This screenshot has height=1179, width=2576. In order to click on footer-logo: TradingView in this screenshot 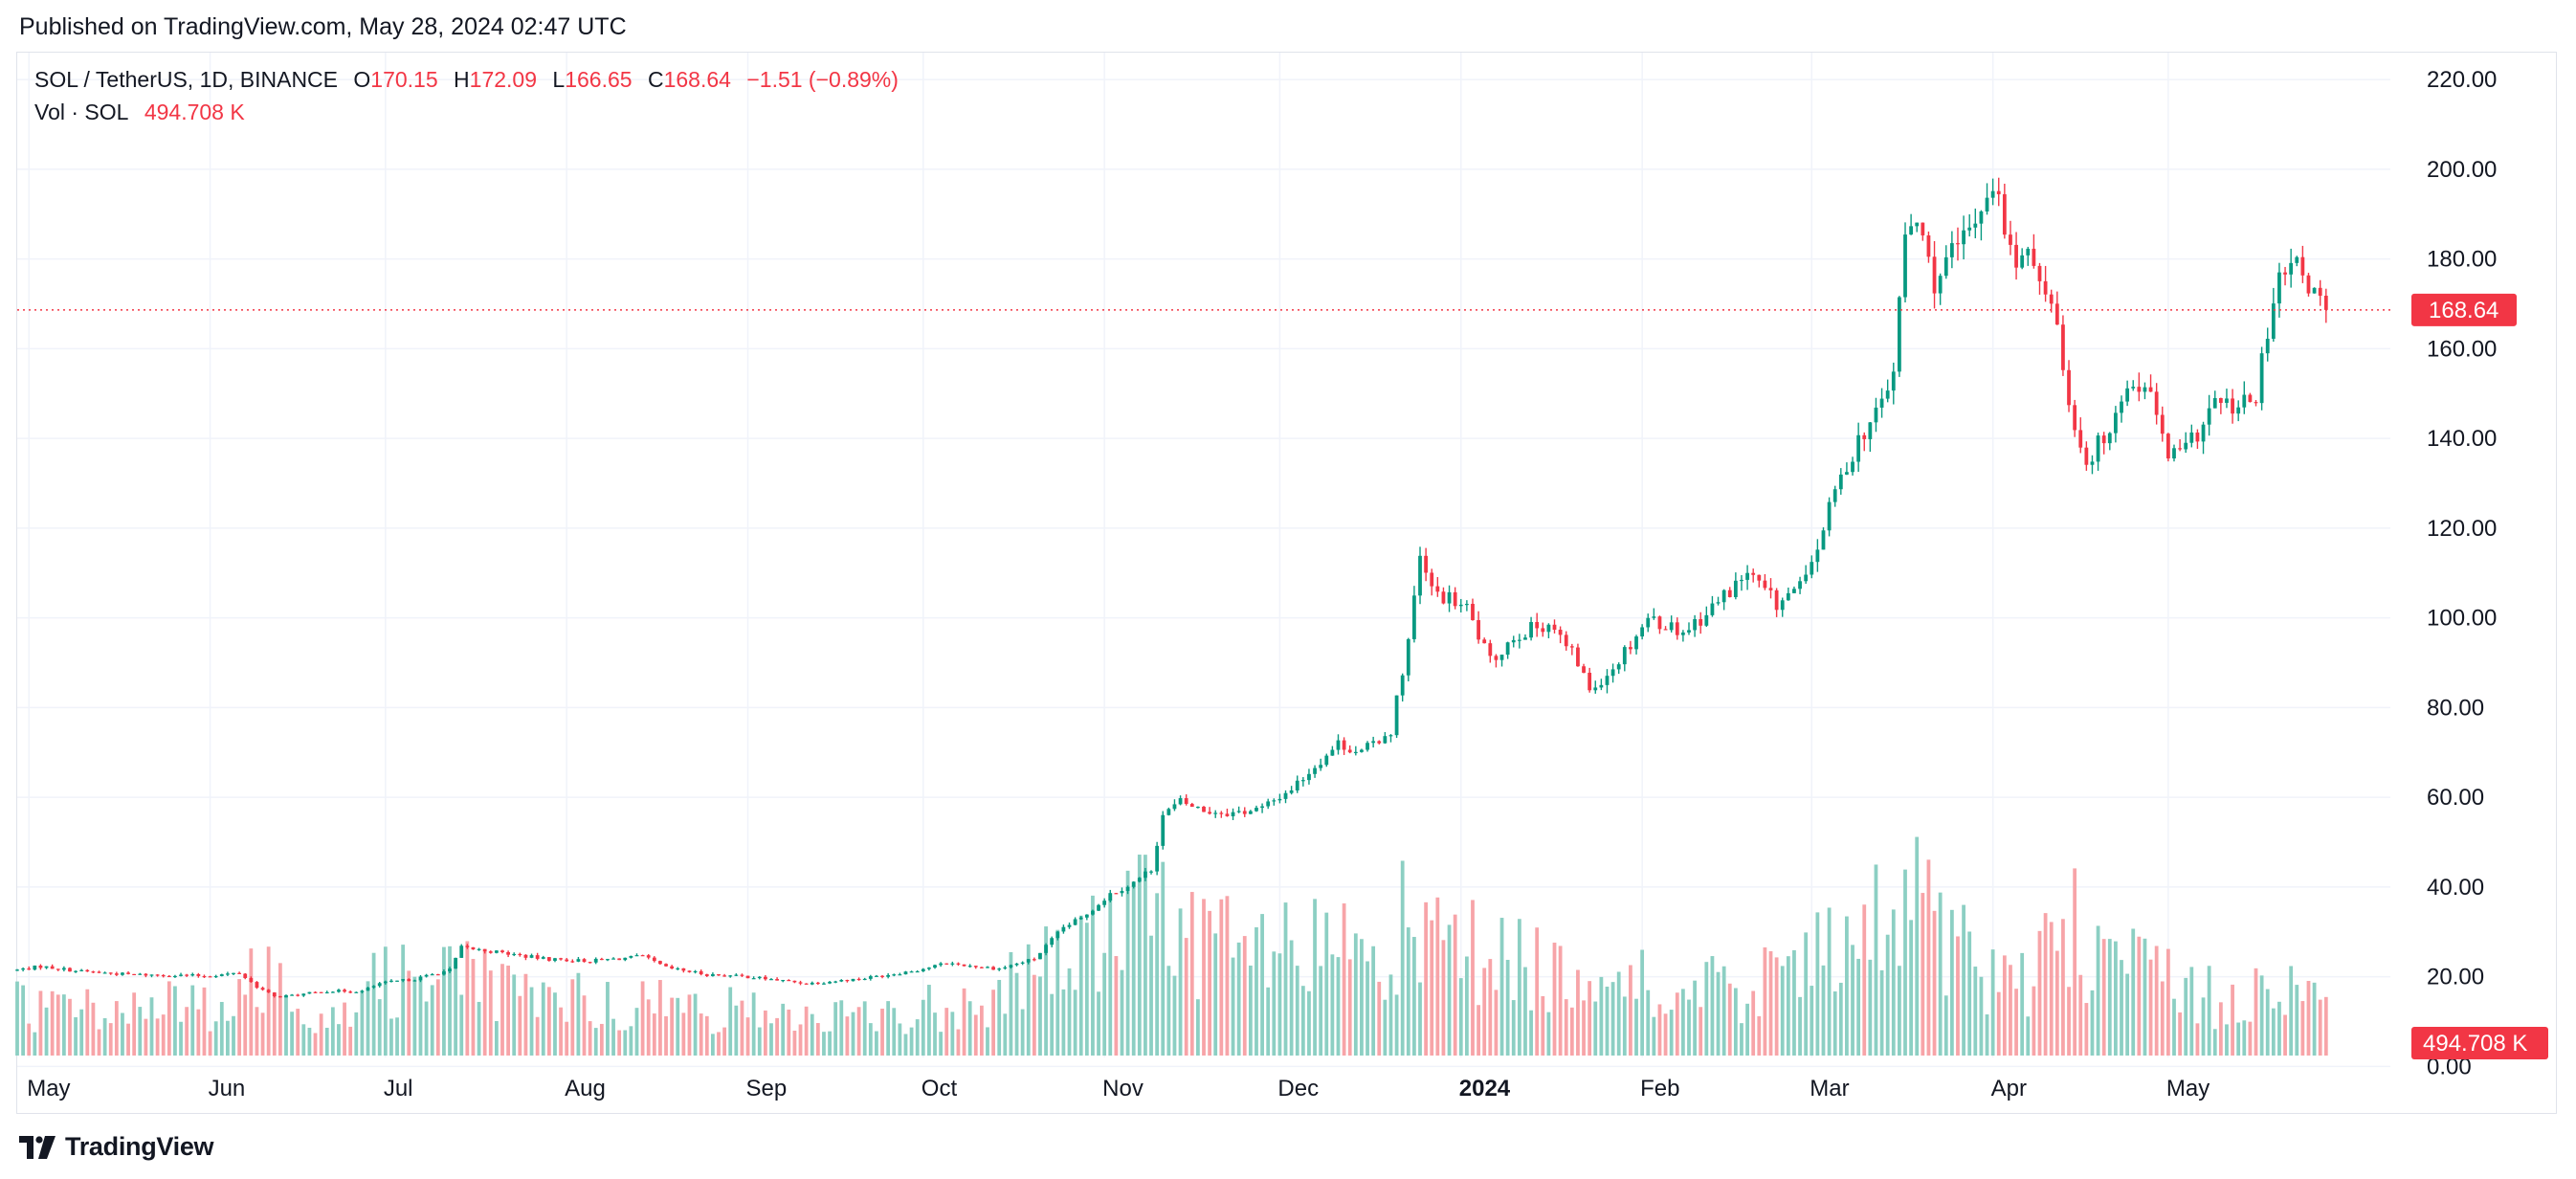, I will do `click(116, 1147)`.